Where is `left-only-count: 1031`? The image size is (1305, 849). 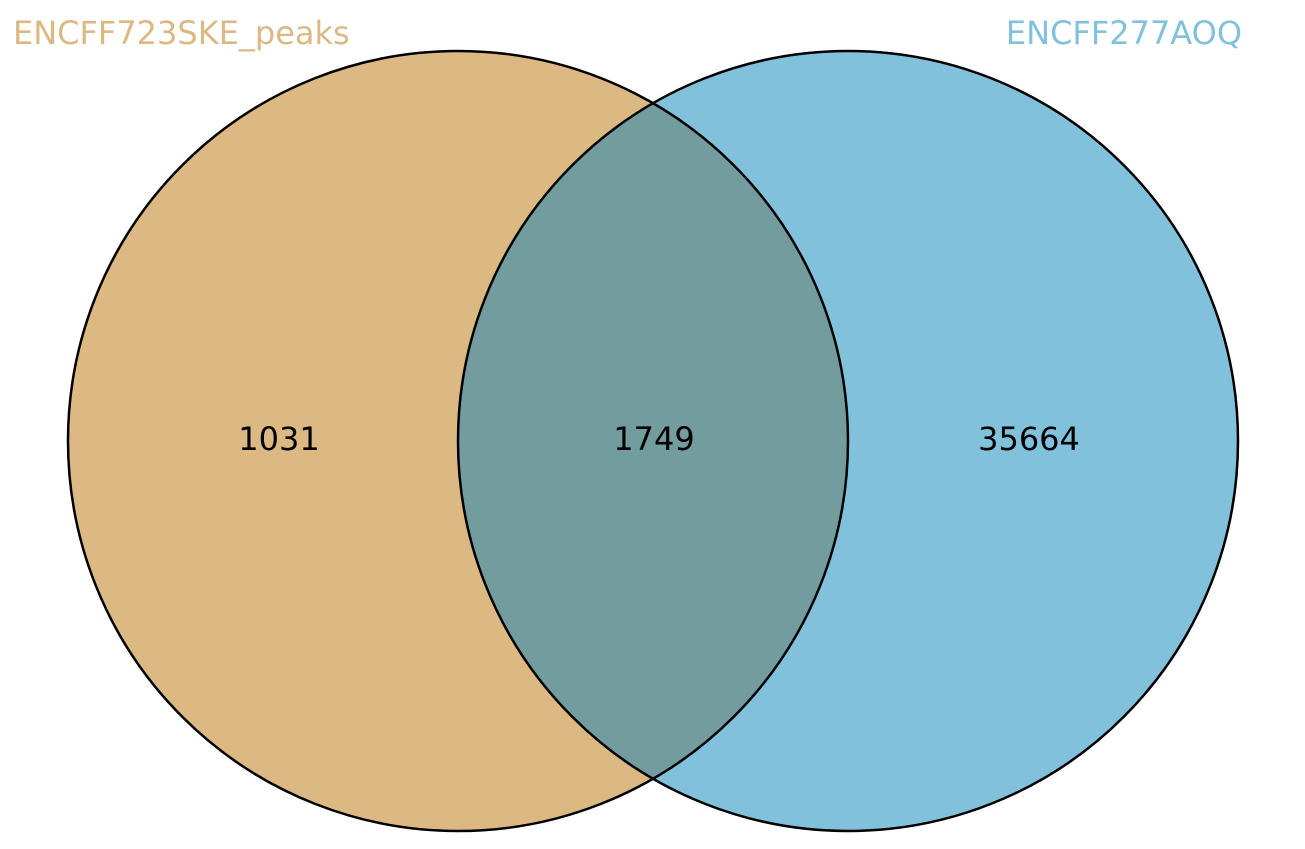 left-only-count: 1031 is located at coordinates (278, 439).